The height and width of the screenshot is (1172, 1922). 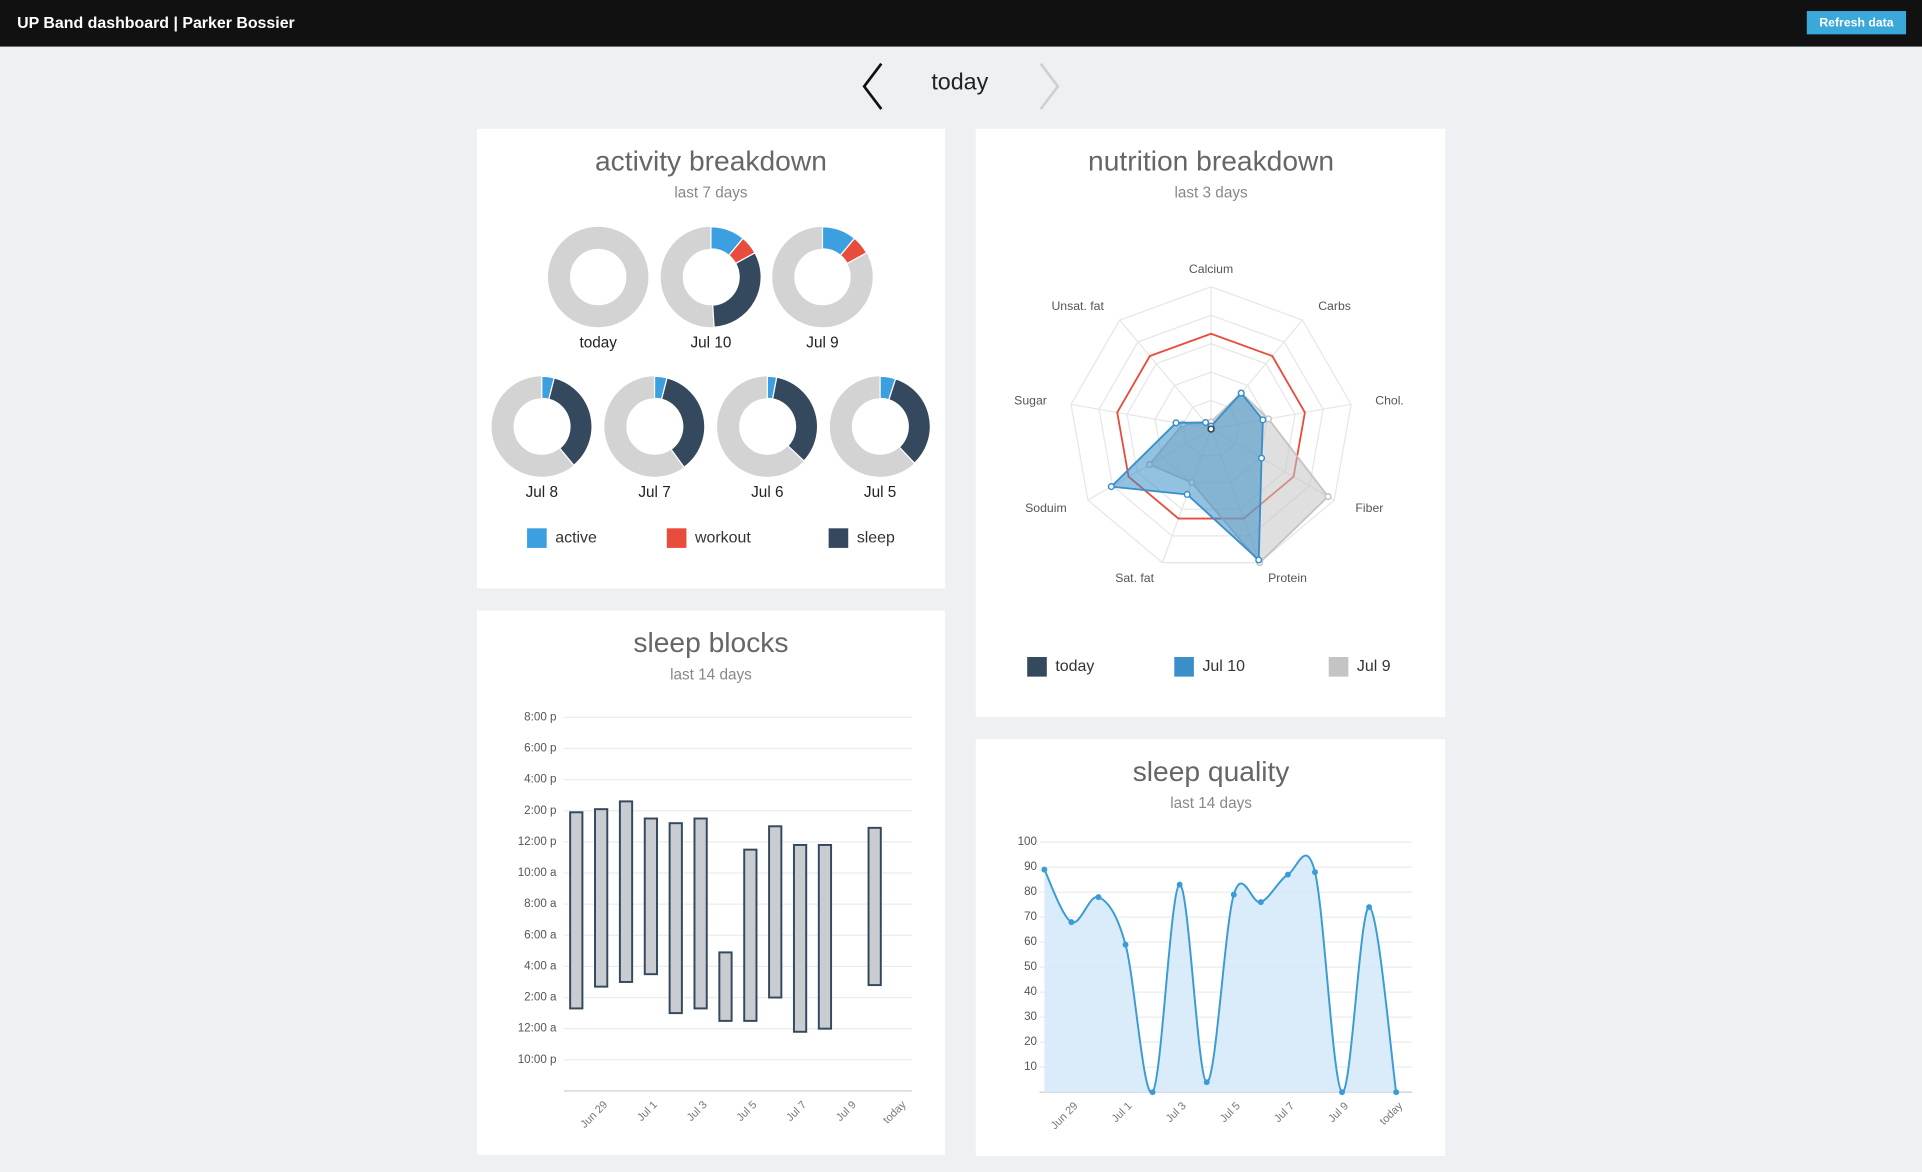 I want to click on chart-subtitle: last 3 days, so click(x=1211, y=193).